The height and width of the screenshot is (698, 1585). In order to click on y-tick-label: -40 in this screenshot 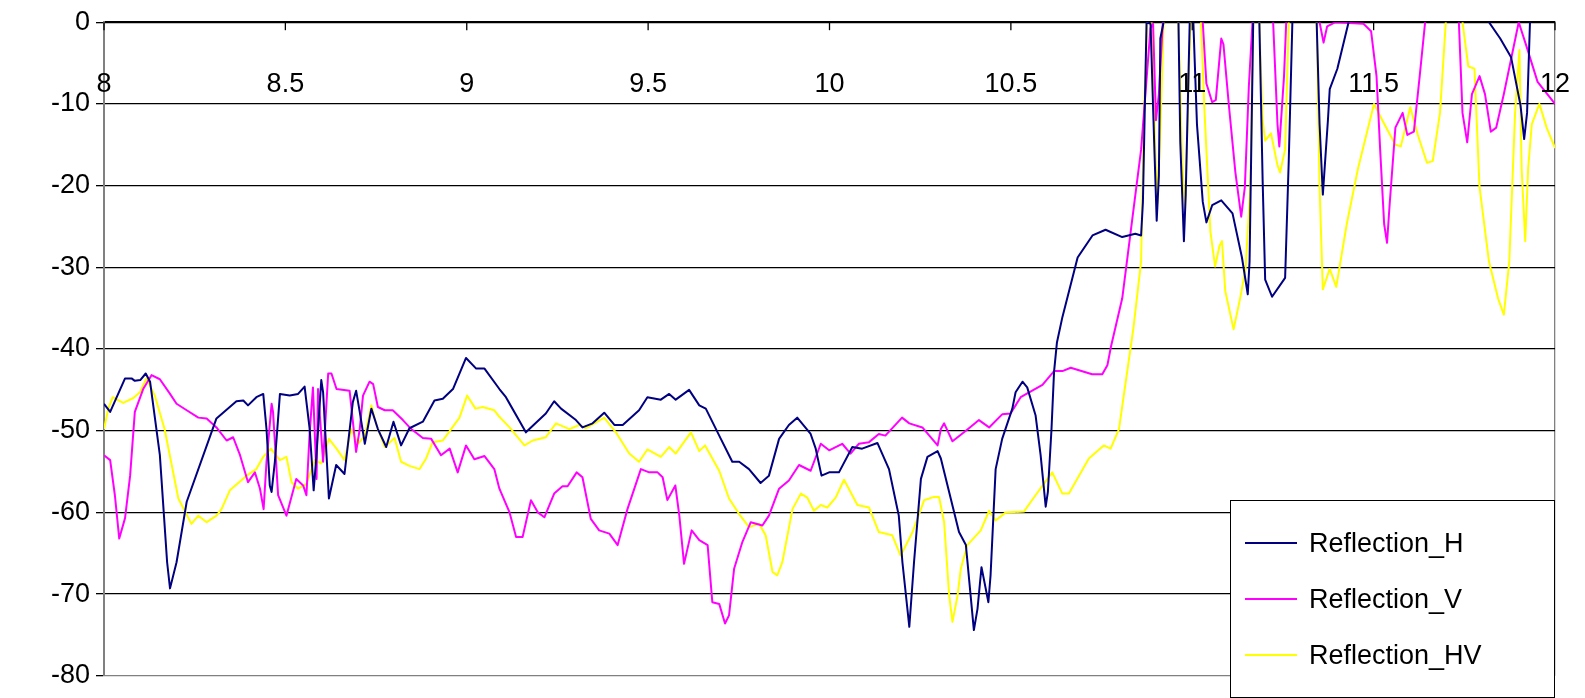, I will do `click(70, 347)`.